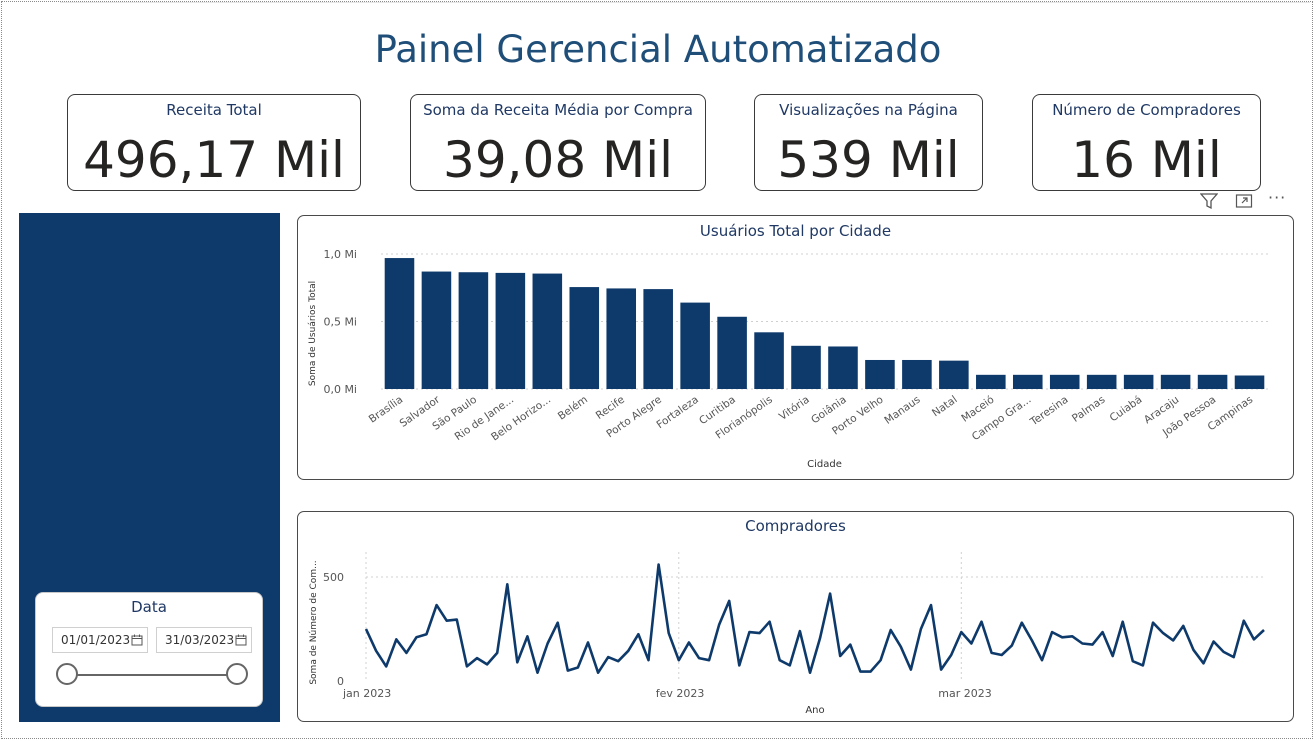  I want to click on kpi-value: 16 Mil, so click(1146, 160).